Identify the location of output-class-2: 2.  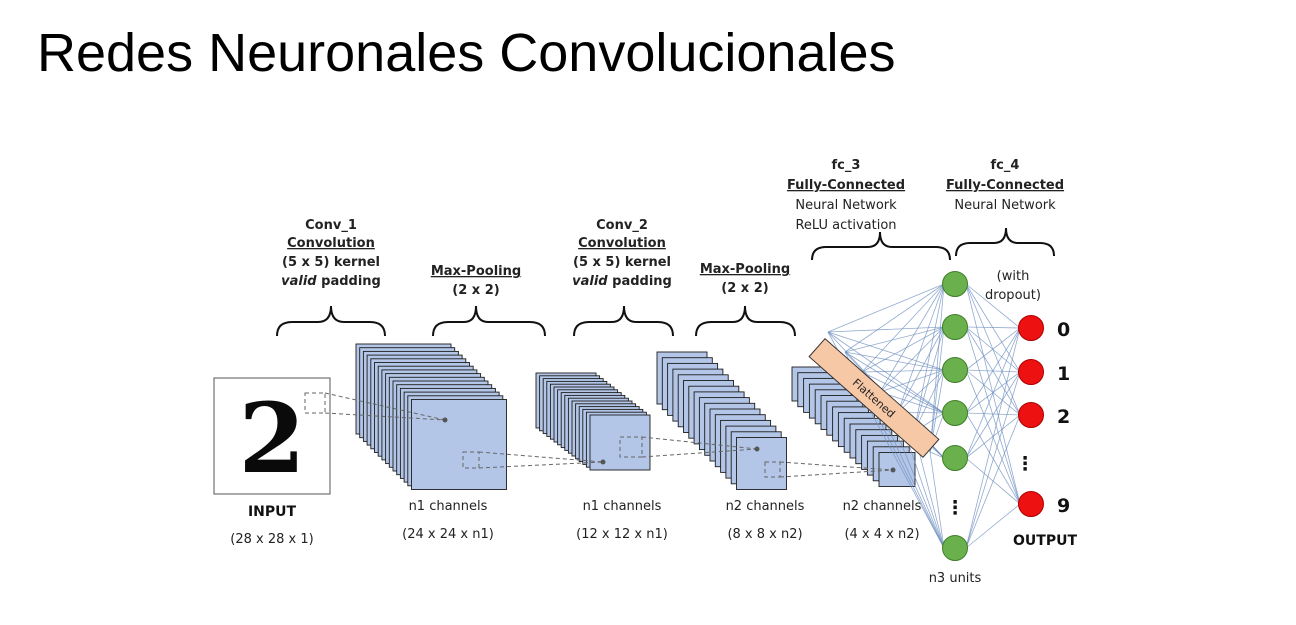
(1063, 417).